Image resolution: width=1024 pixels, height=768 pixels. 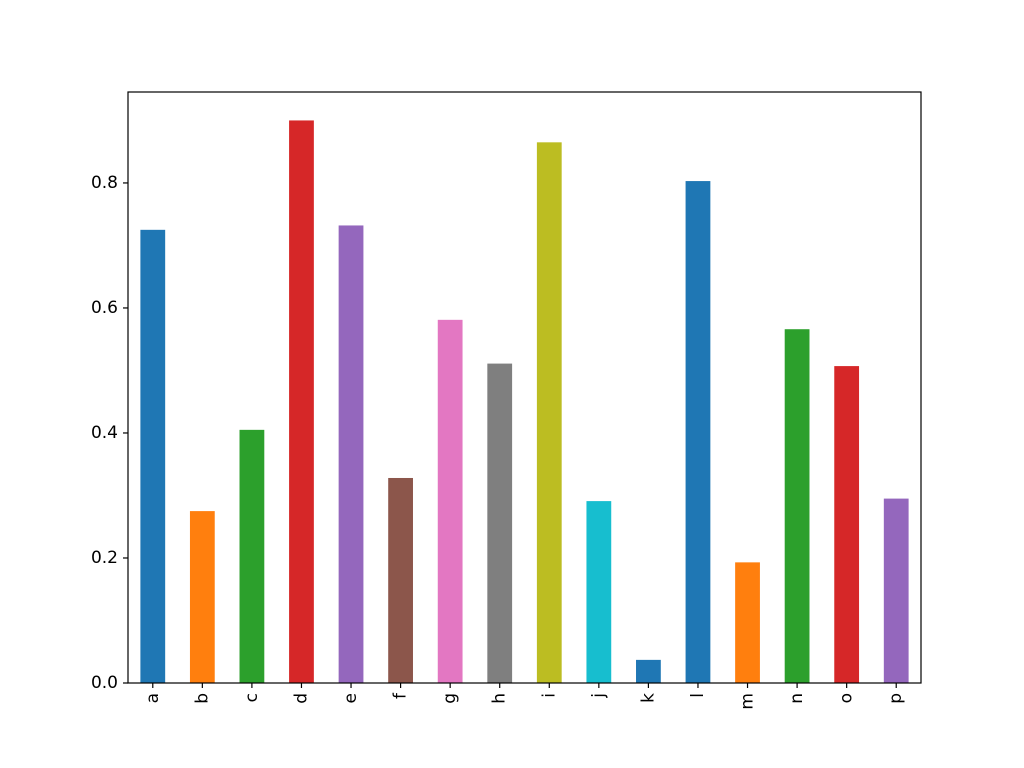 What do you see at coordinates (549, 413) in the screenshot?
I see `bar-i` at bounding box center [549, 413].